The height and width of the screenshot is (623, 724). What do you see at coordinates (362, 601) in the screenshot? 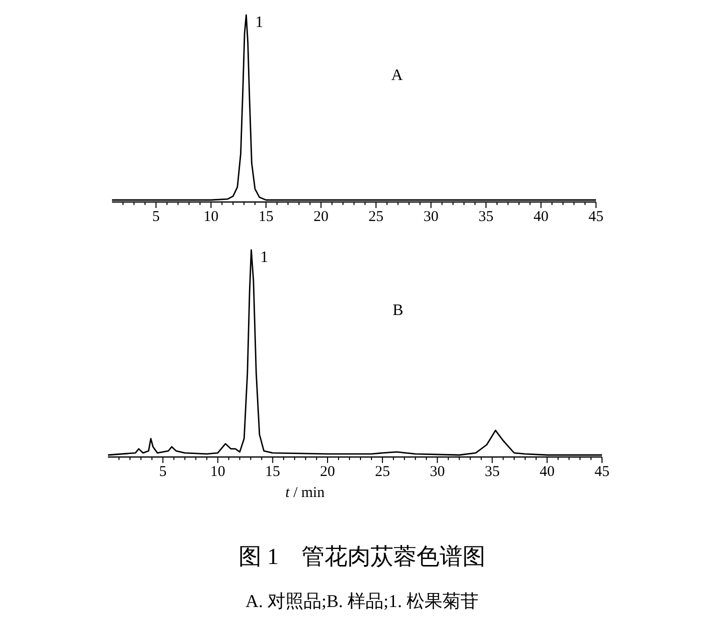
I see `text: A. 对照品;B. 样品;1. 松果菊苷` at bounding box center [362, 601].